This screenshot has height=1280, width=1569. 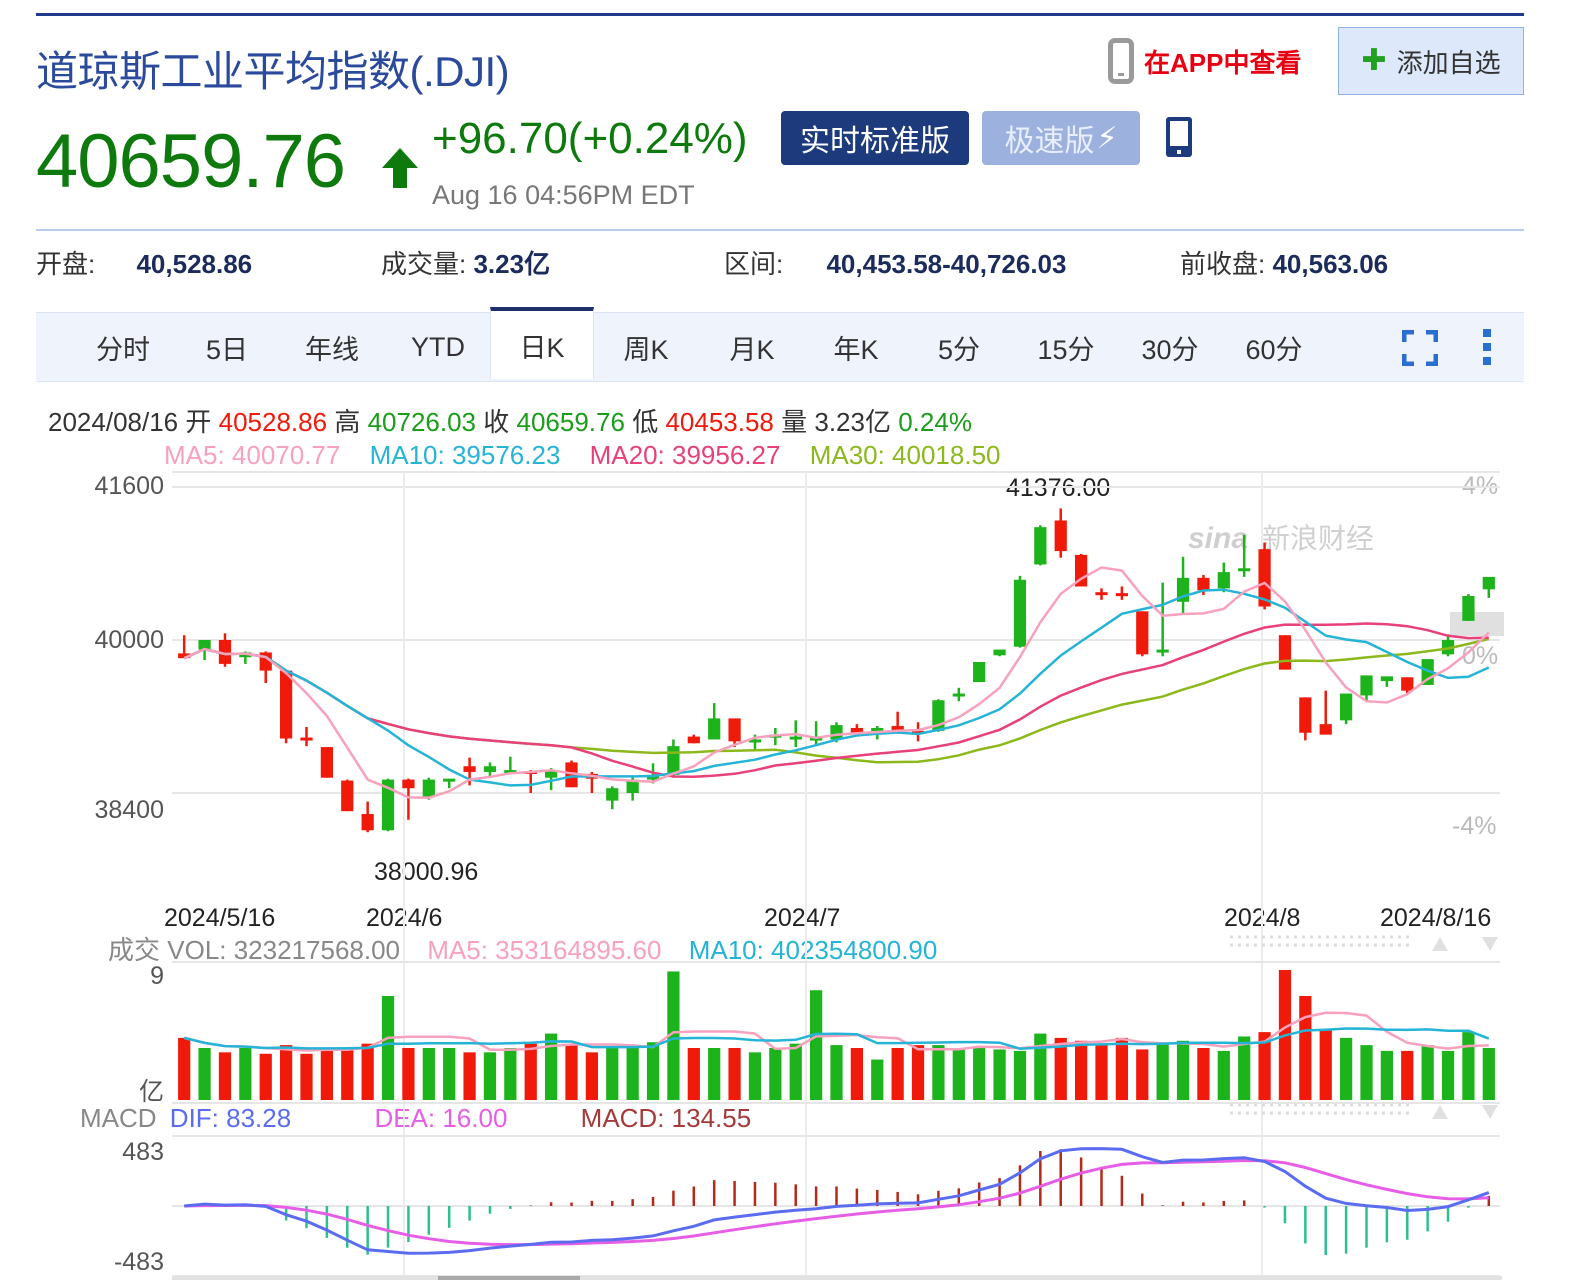 What do you see at coordinates (426, 872) in the screenshot?
I see `min-annotation: 38000.96` at bounding box center [426, 872].